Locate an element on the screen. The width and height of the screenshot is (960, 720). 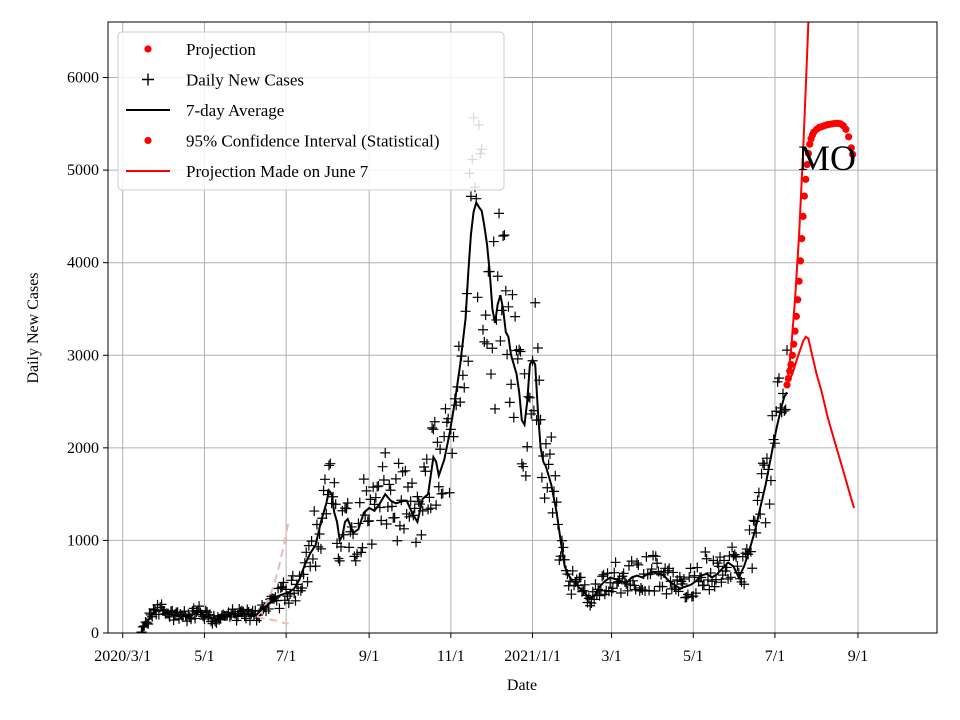
june7-projection-upper-line is located at coordinates (798, 204).